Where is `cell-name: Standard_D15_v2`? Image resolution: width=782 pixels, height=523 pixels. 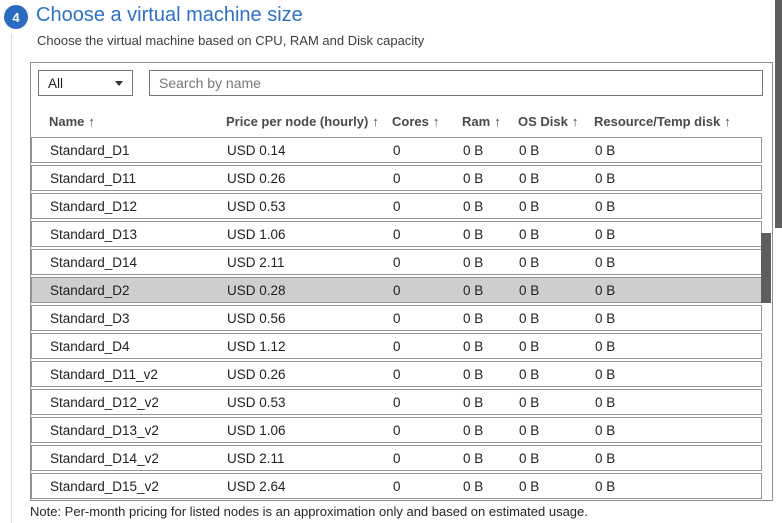
cell-name: Standard_D15_v2 is located at coordinates (104, 486).